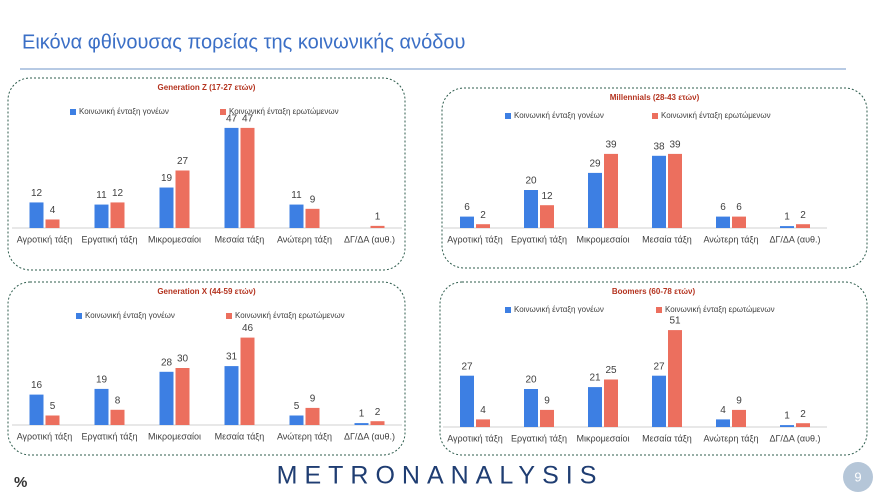 This screenshot has height=495, width=880. I want to click on value-label: 47, so click(232, 119).